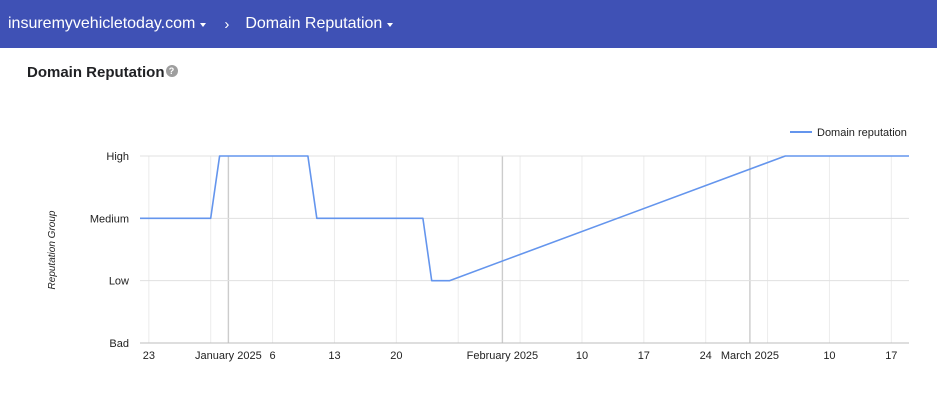  I want to click on y-tick-label: Bad, so click(119, 344).